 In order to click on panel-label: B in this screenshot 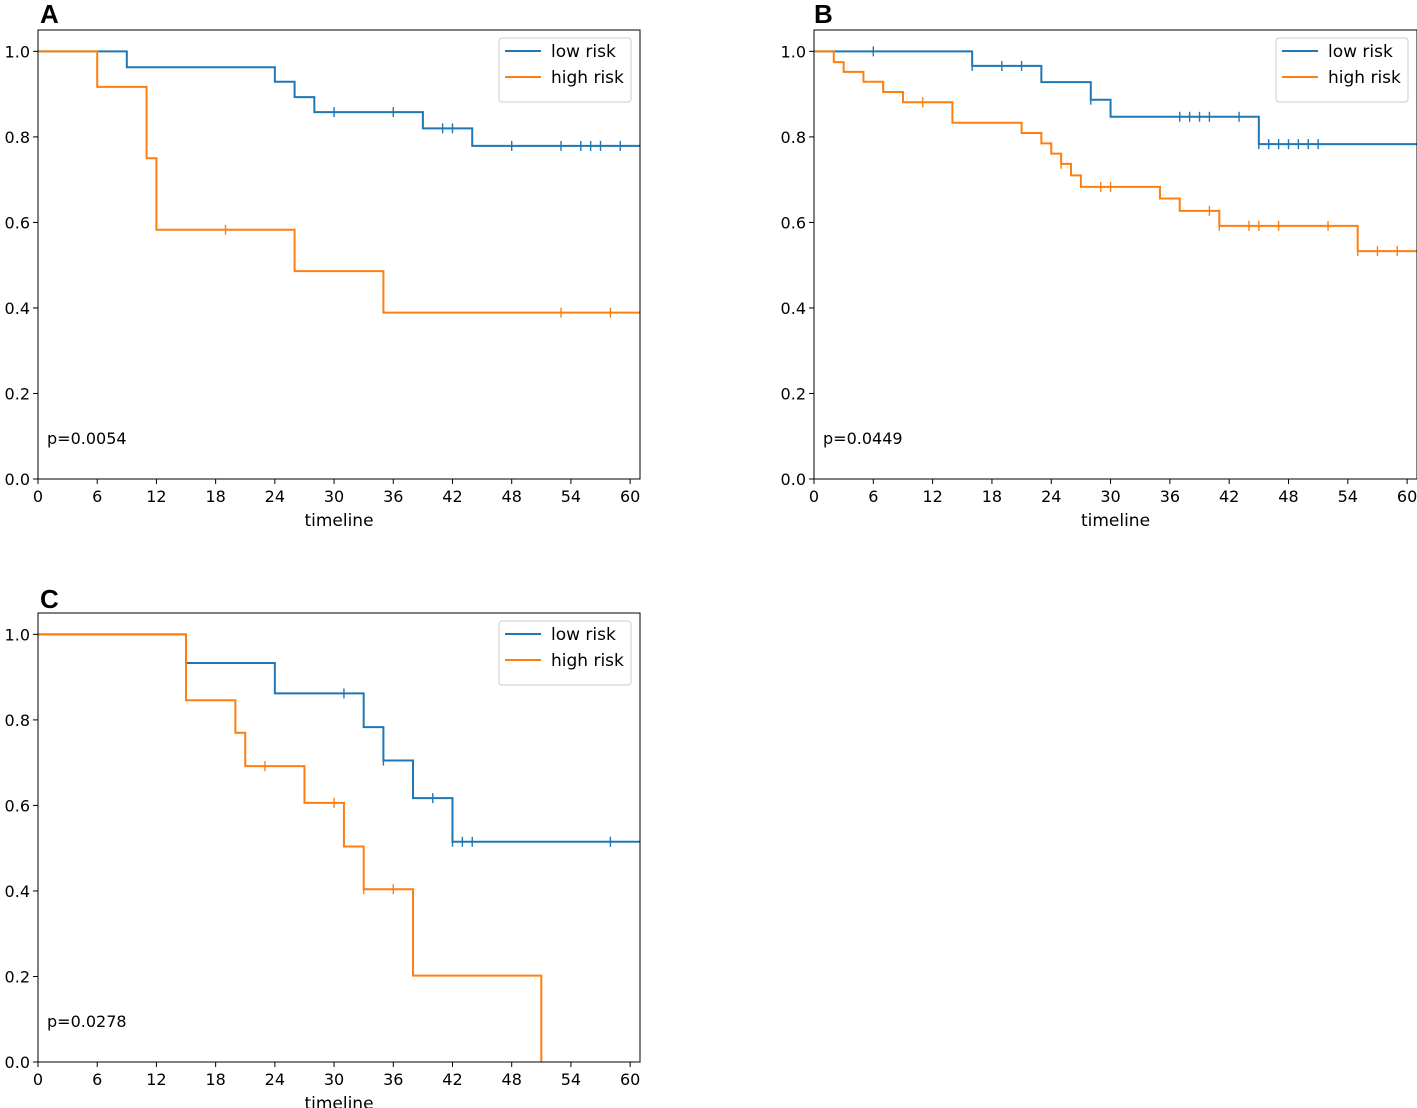, I will do `click(823, 14)`.